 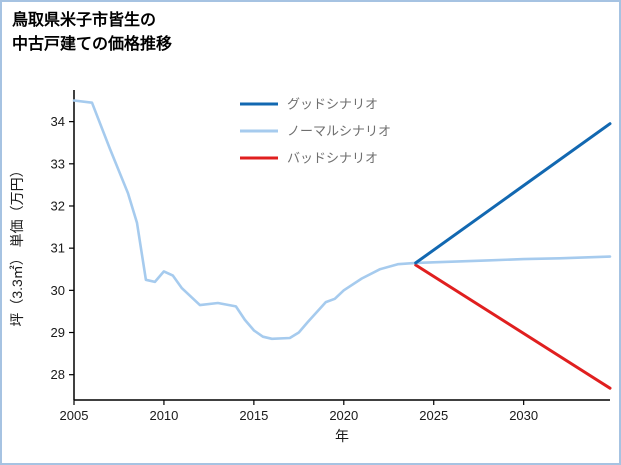 What do you see at coordinates (513, 193) in the screenshot?
I see `series-line-グッドシナリオ` at bounding box center [513, 193].